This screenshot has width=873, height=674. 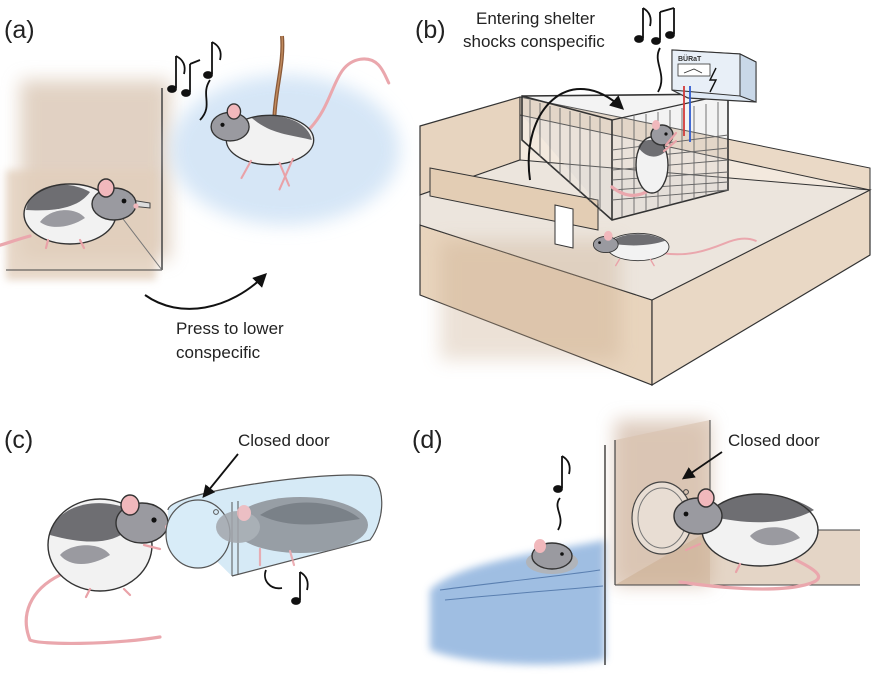 I want to click on panel-d-swimming-rat, so click(x=552, y=556).